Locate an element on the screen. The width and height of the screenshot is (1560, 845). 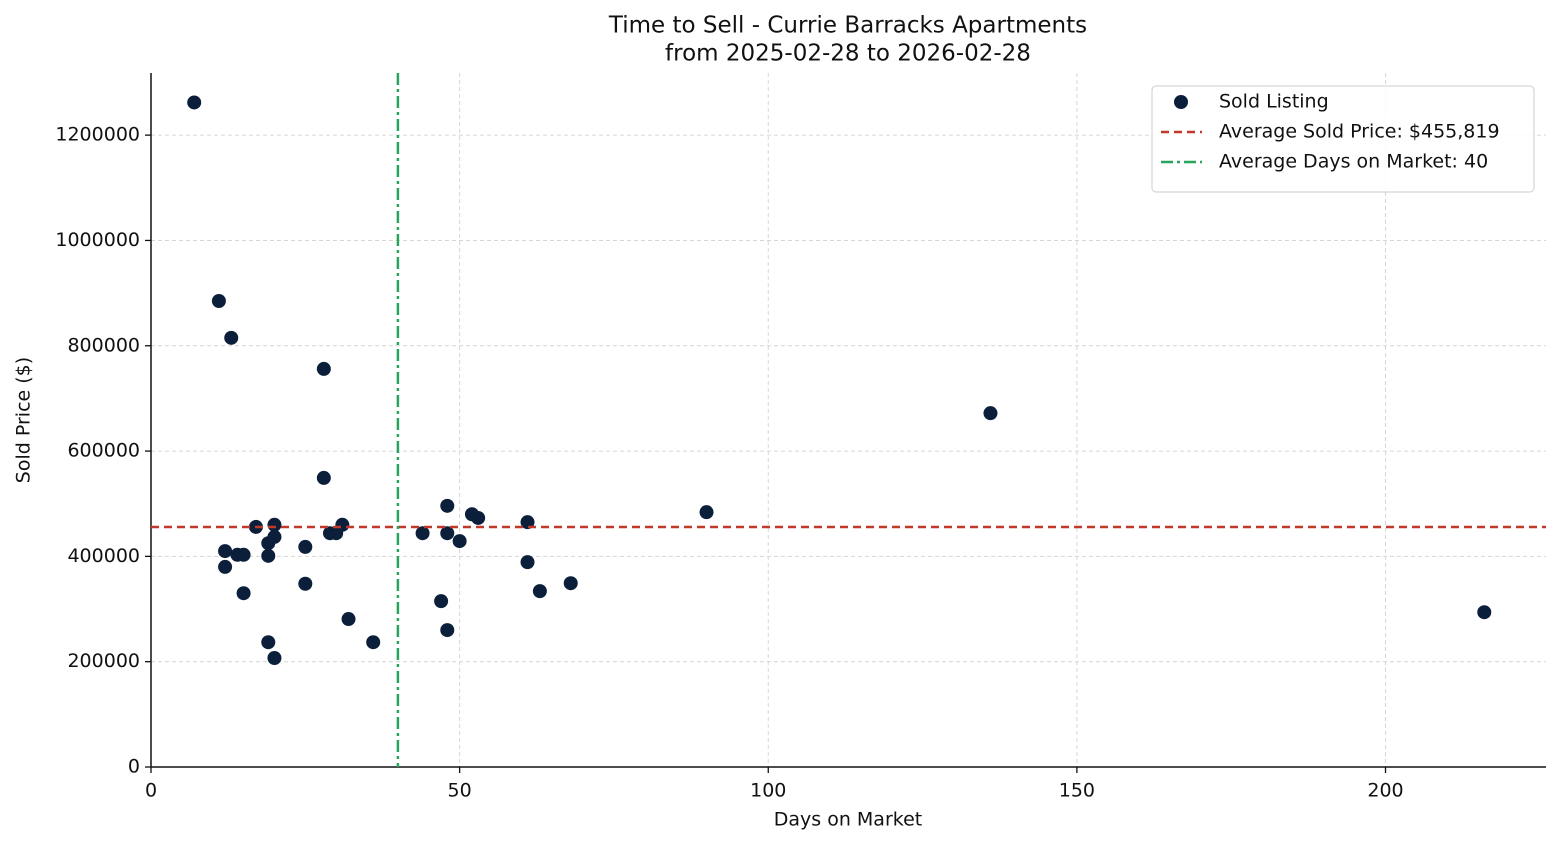
y-tick-label: 0 is located at coordinates (134, 767).